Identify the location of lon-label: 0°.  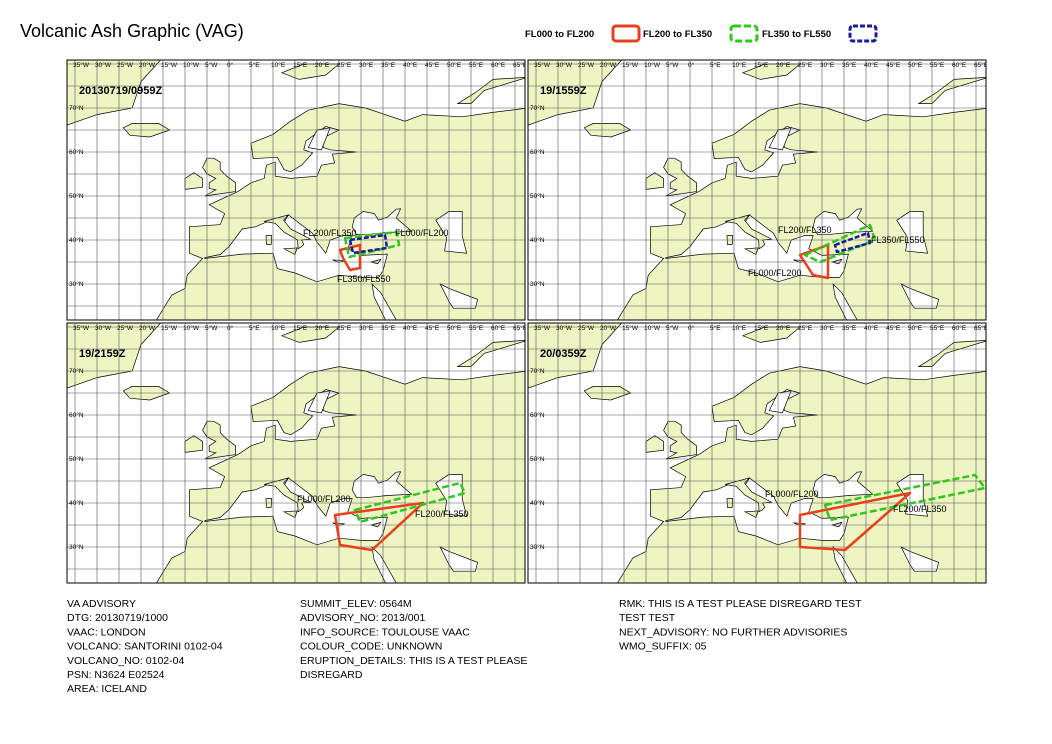
(230, 65).